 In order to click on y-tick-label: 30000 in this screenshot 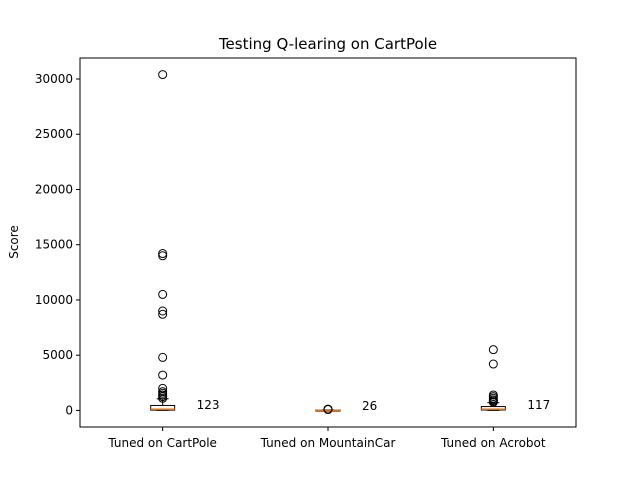, I will do `click(54, 79)`.